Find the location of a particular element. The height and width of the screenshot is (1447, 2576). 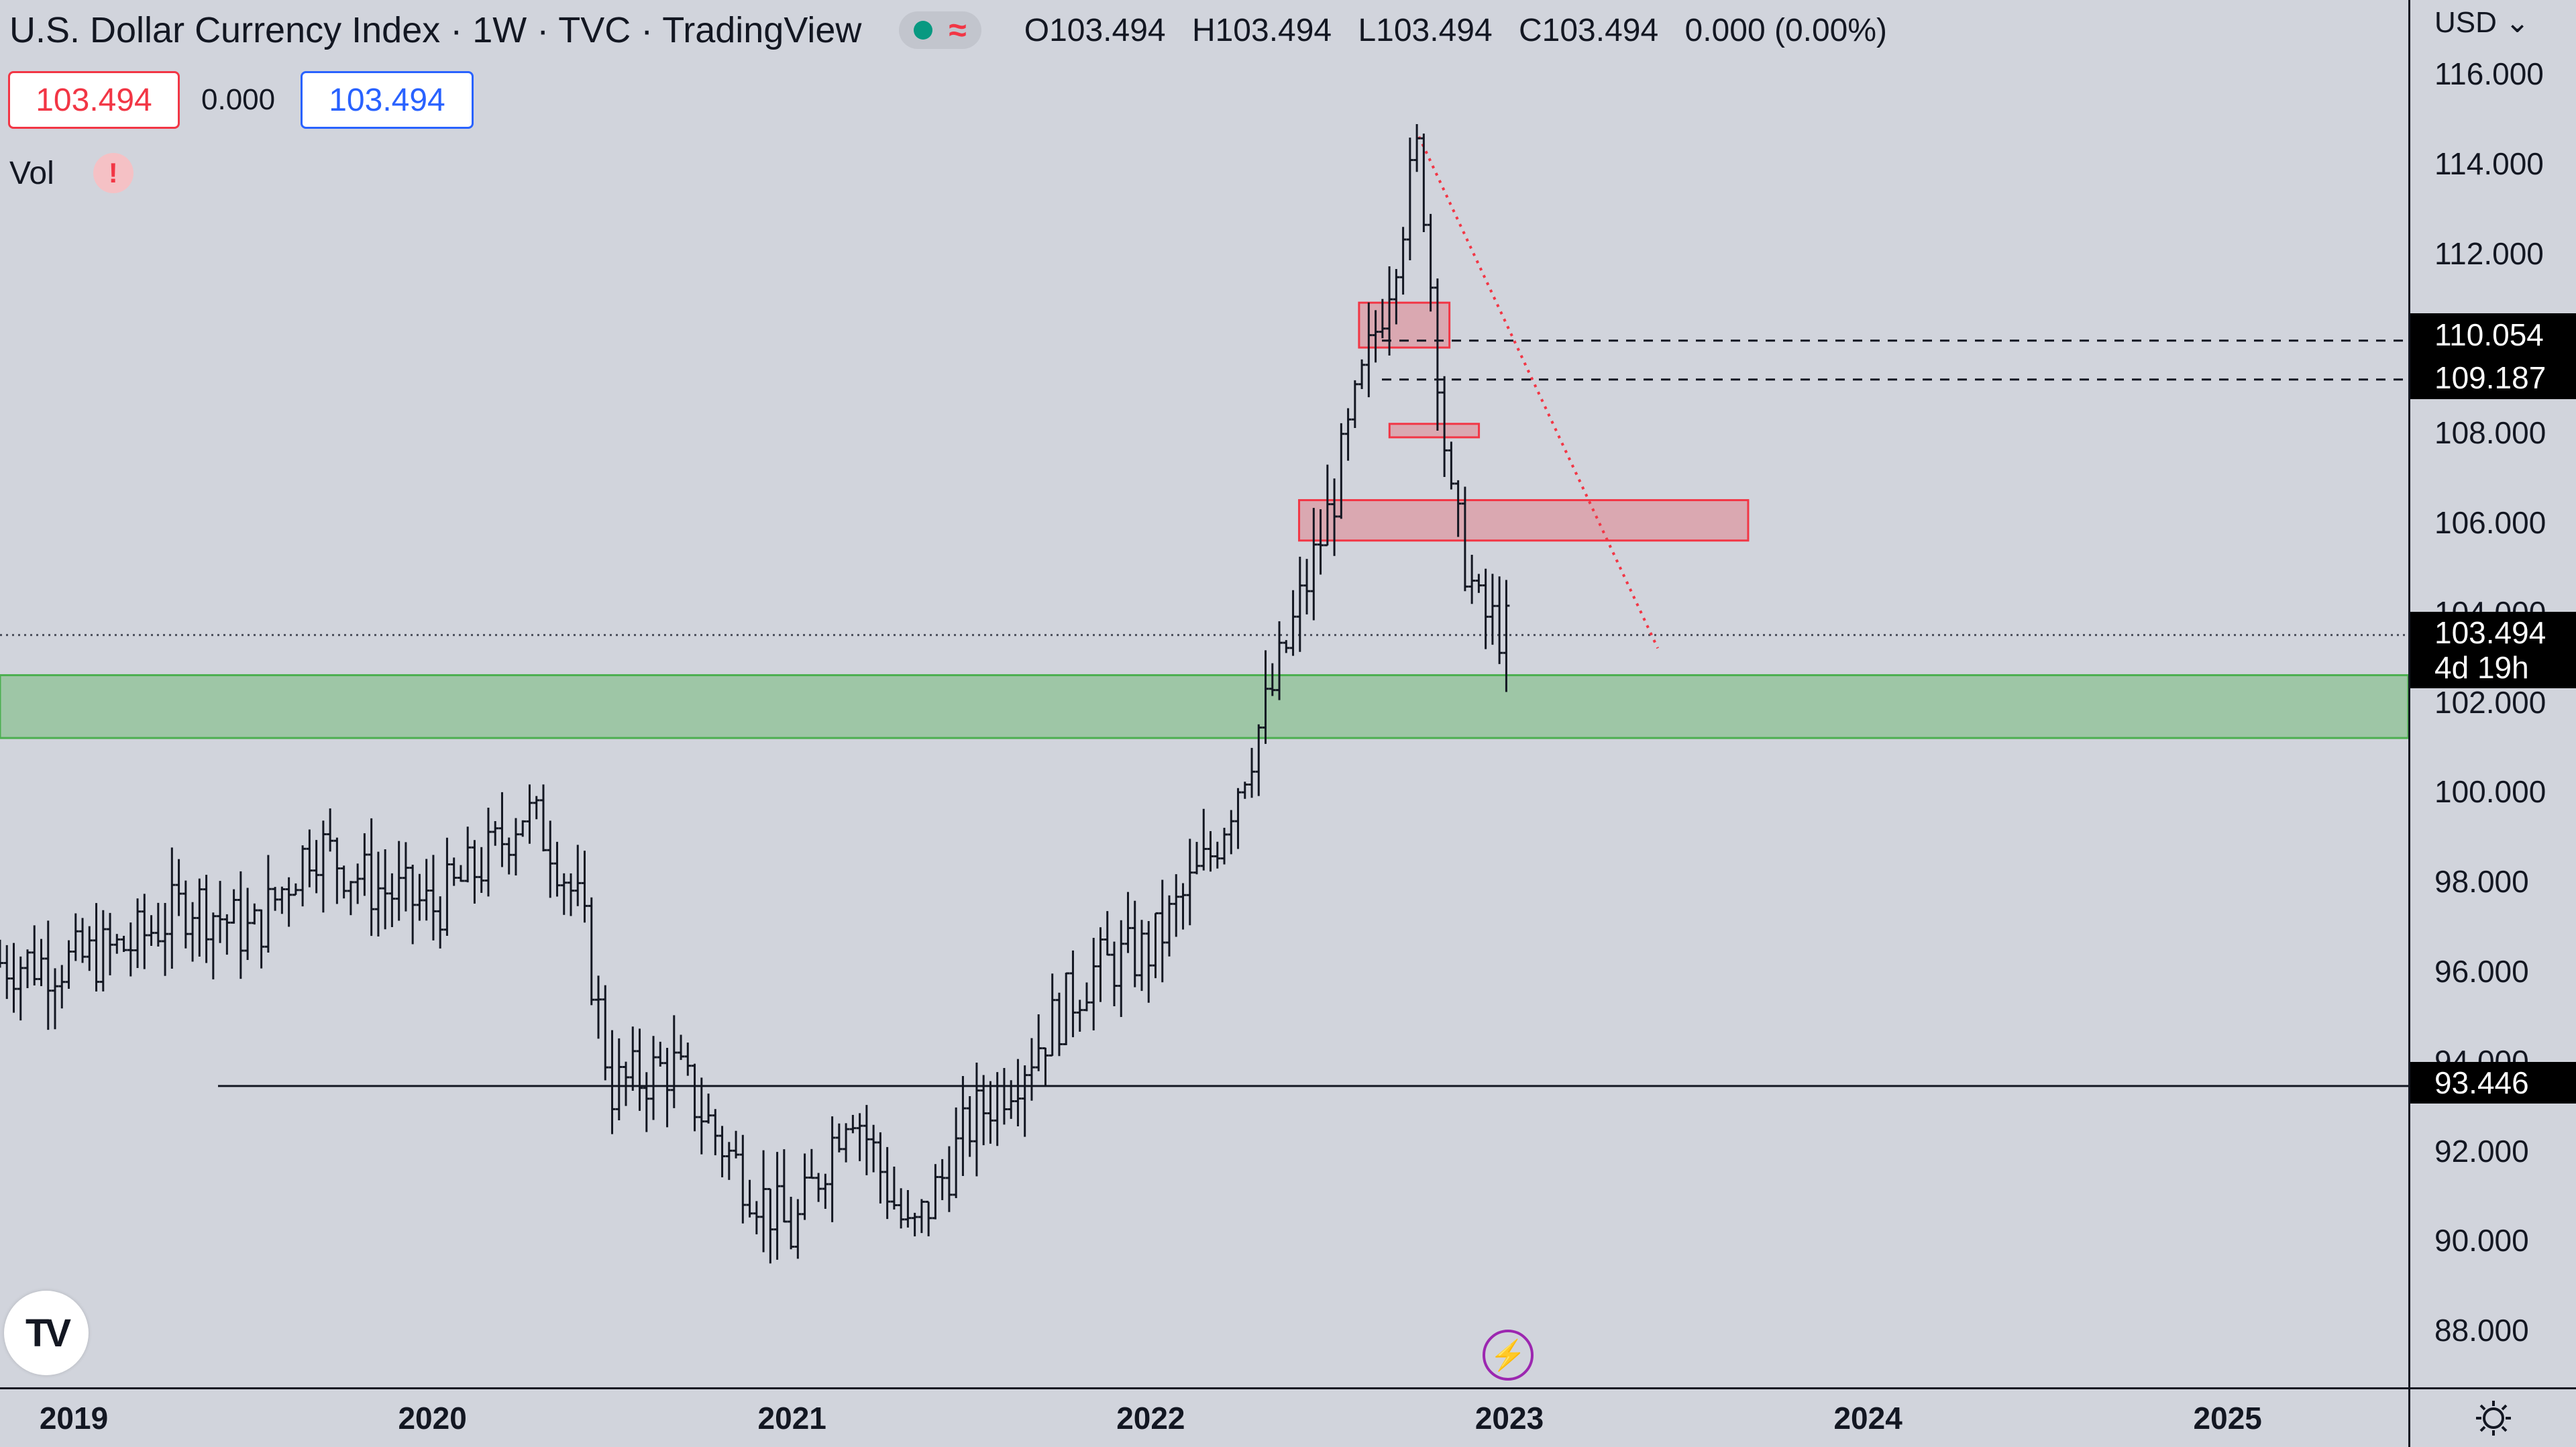

high-value: H103.494 is located at coordinates (1261, 30).